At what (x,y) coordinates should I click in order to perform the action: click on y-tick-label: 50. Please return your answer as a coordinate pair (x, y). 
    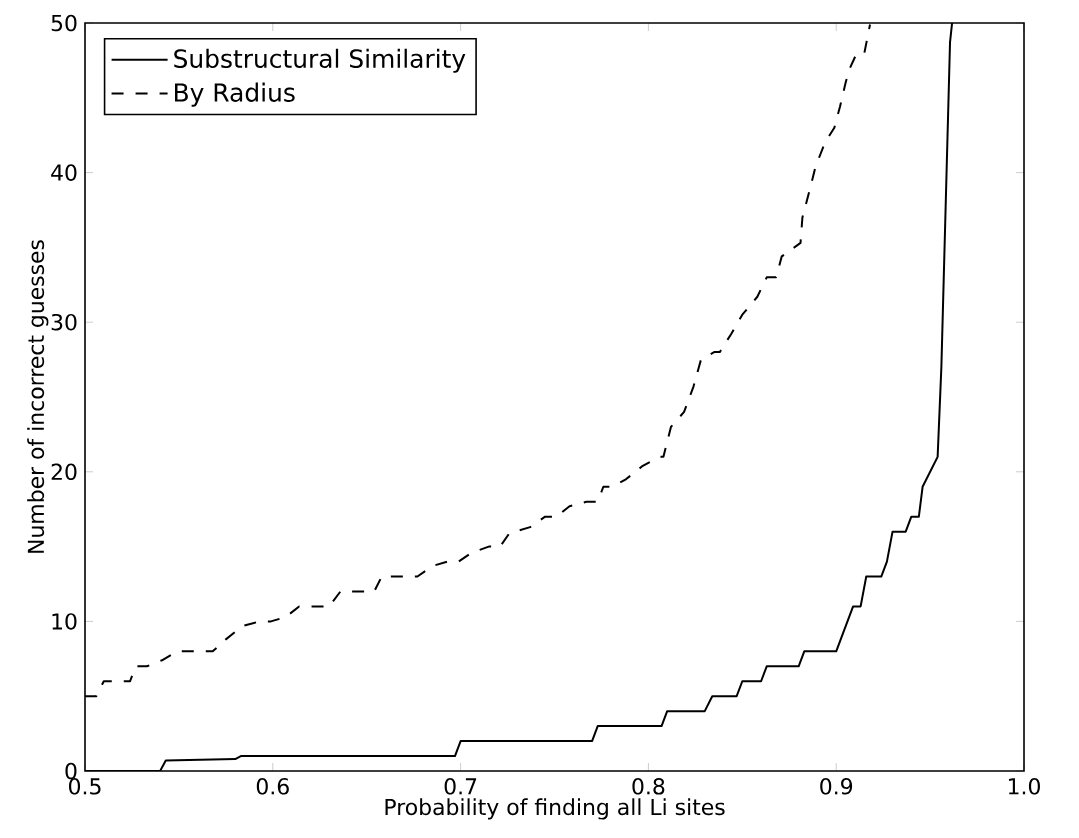
    Looking at the image, I should click on (64, 23).